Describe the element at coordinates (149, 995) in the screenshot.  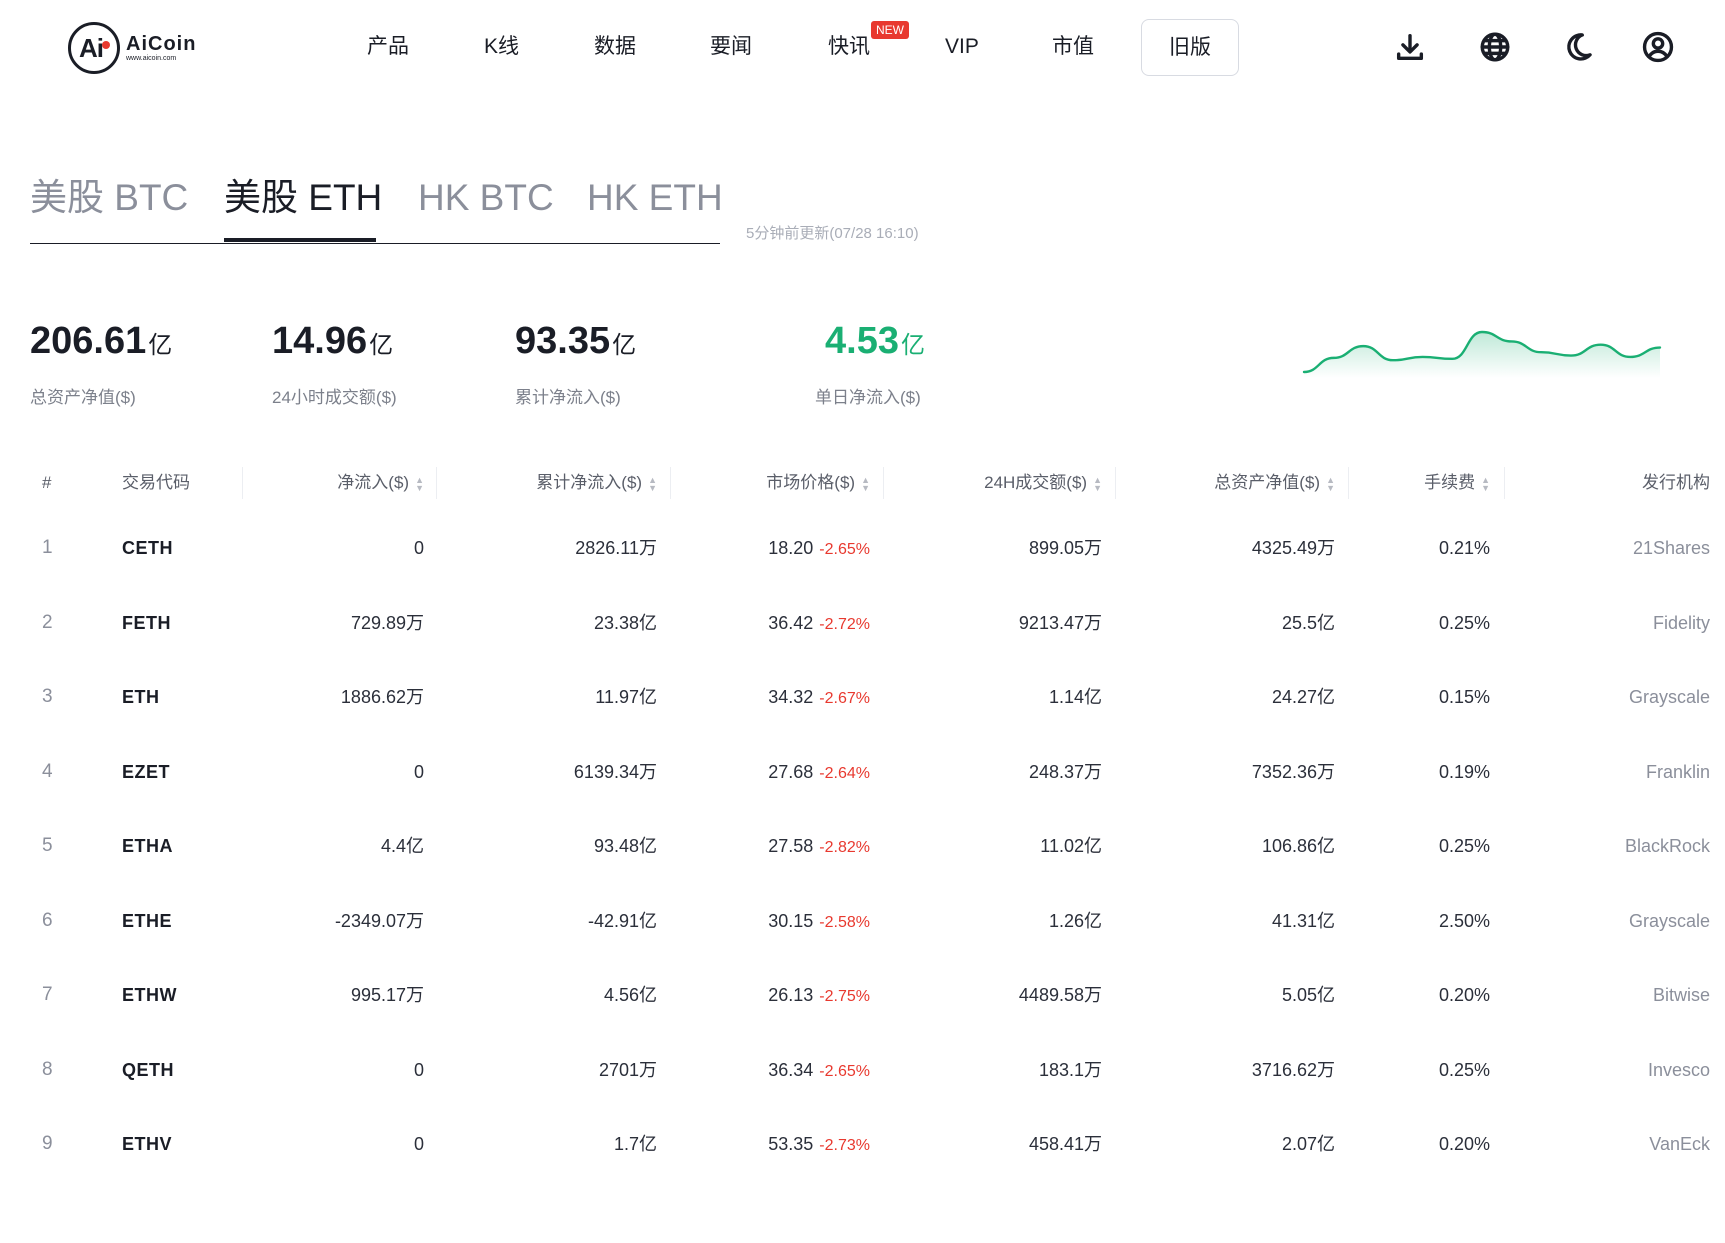
I see `cell-code: ETHW` at that location.